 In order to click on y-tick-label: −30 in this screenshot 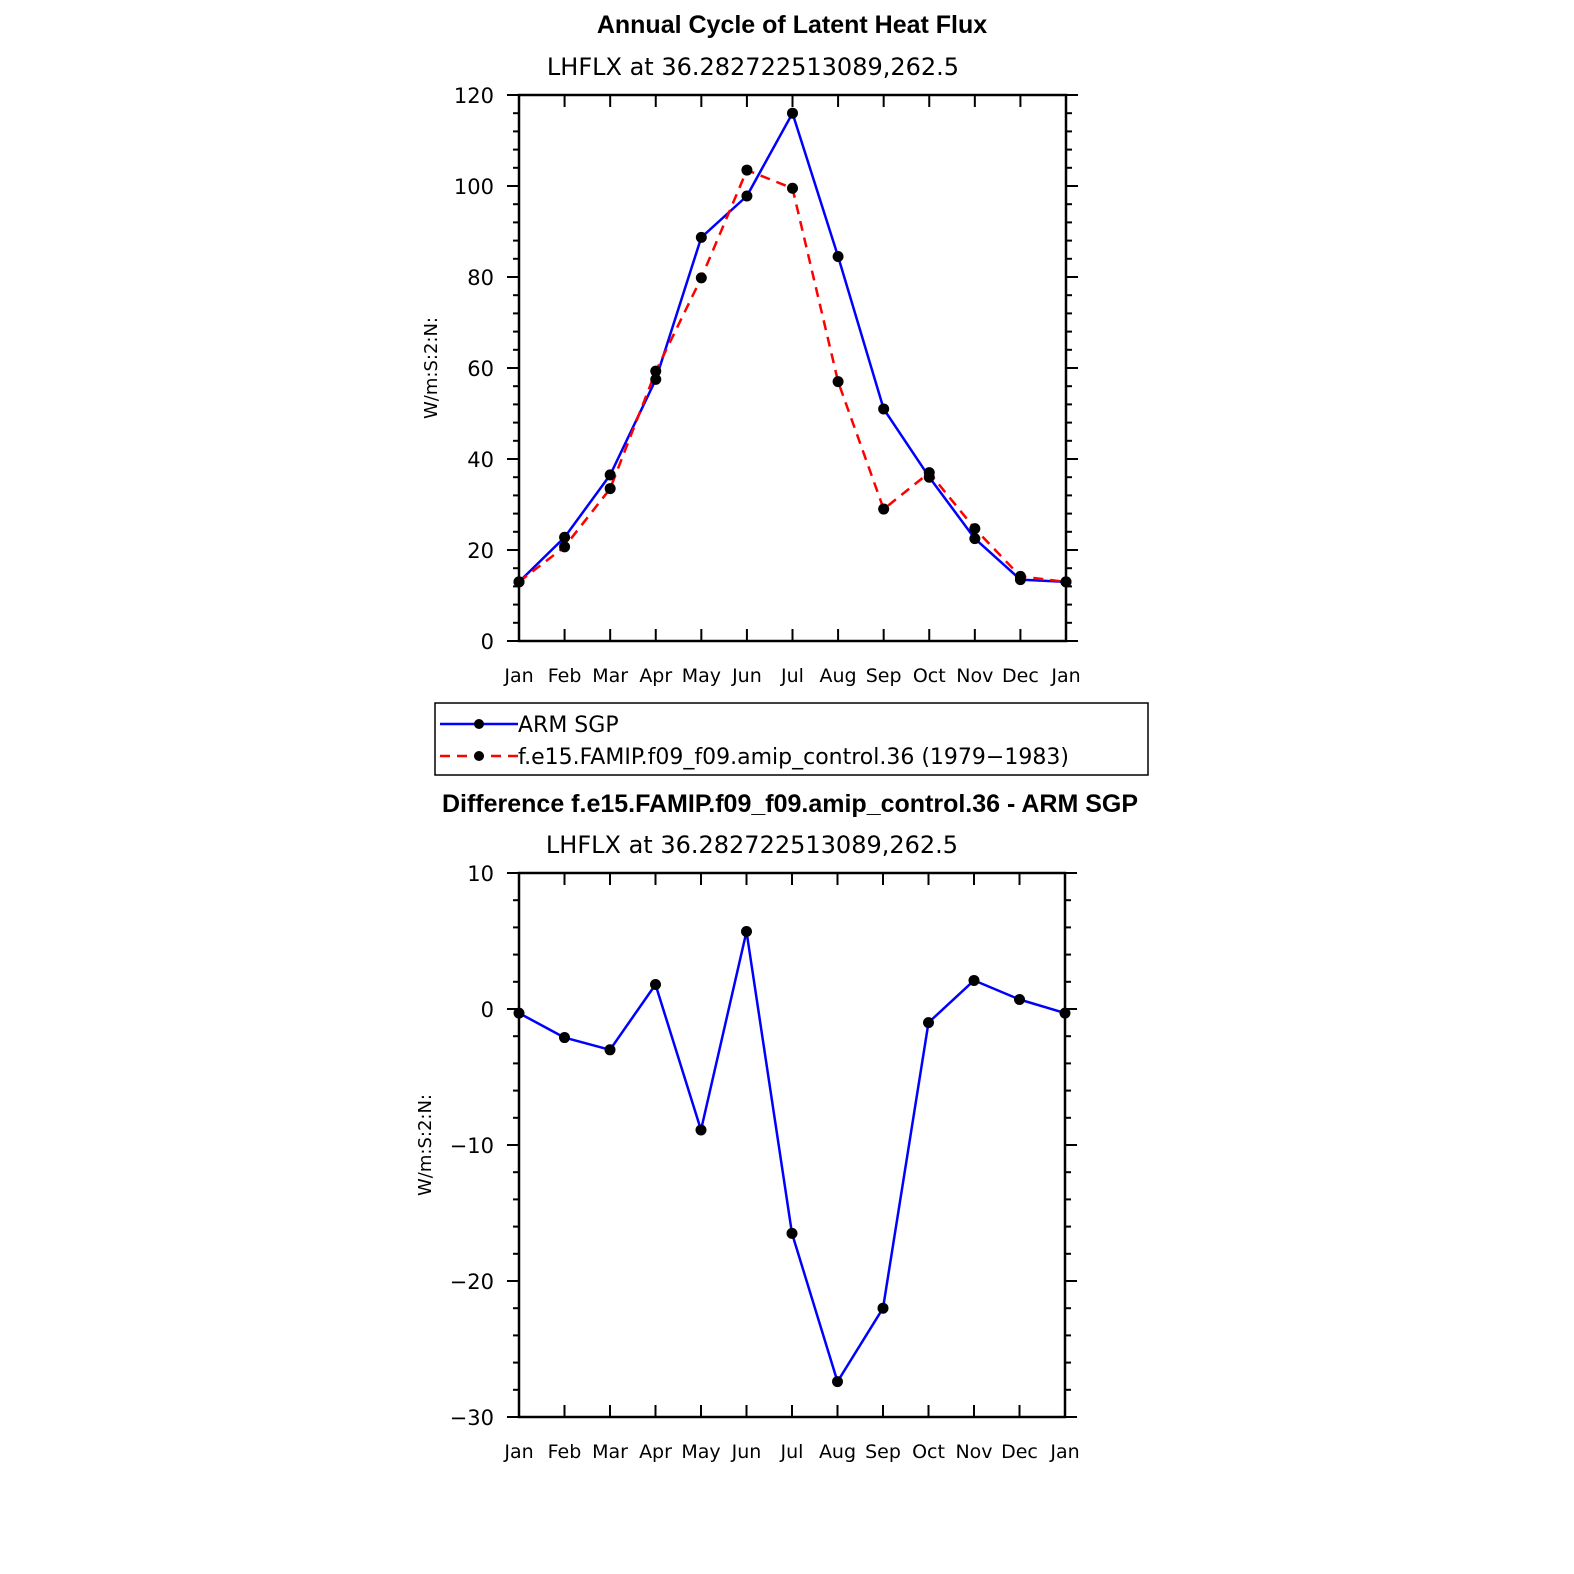, I will do `click(472, 1418)`.